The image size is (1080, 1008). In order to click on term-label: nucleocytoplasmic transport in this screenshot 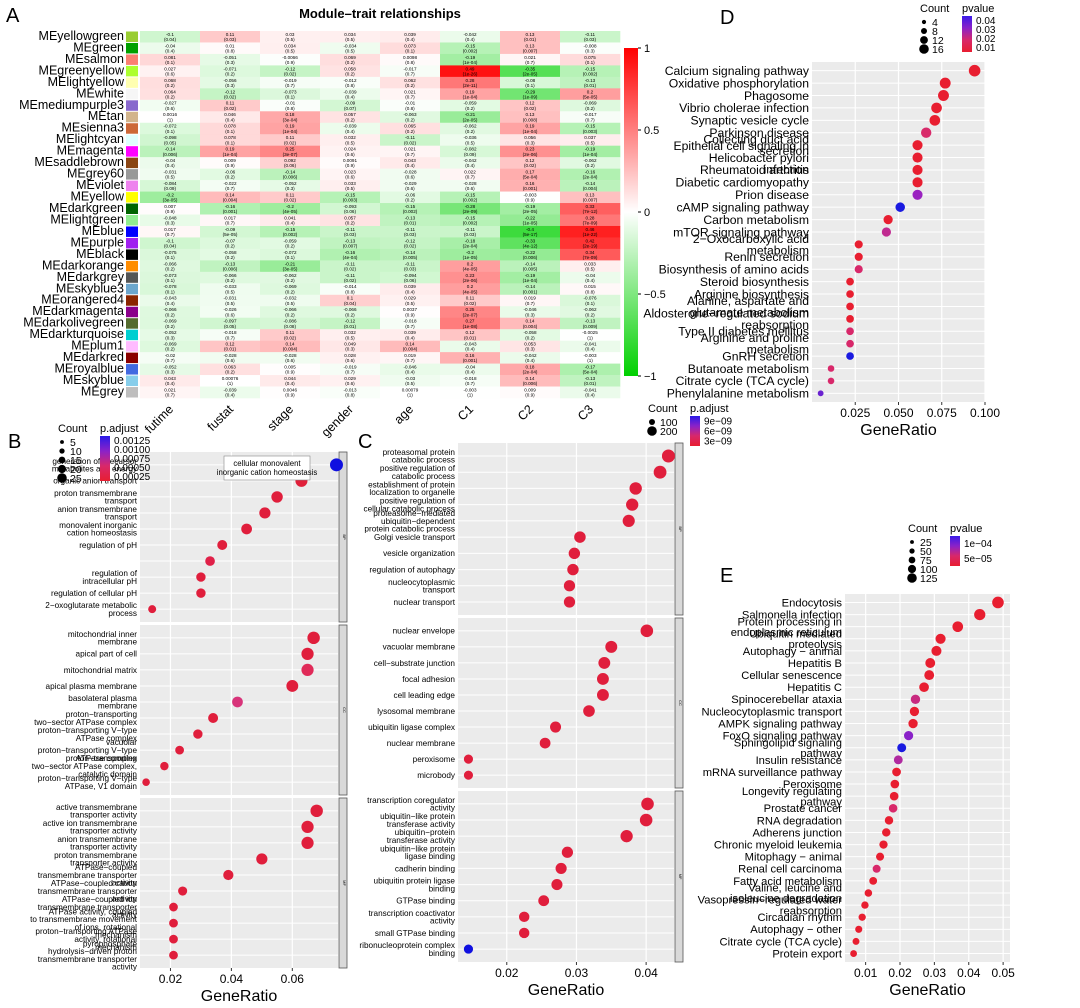, I will do `click(422, 586)`.